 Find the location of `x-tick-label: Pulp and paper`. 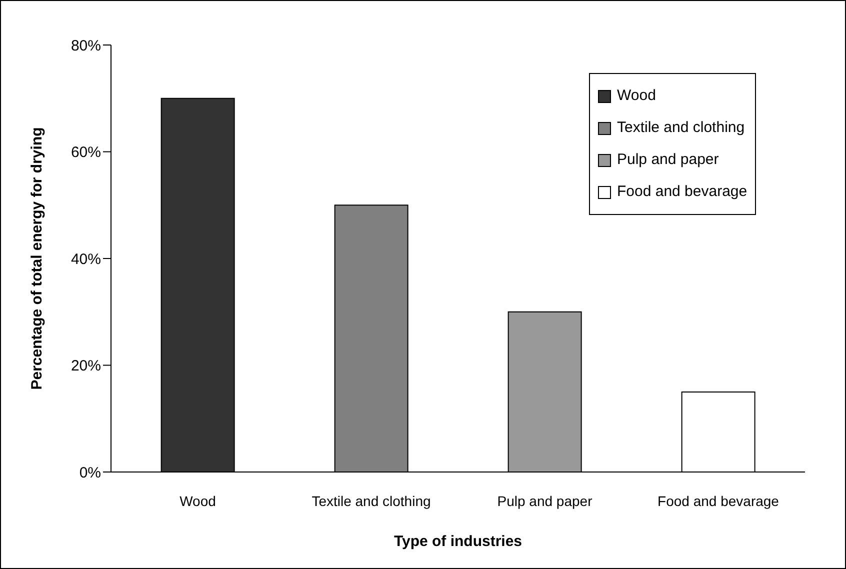

x-tick-label: Pulp and paper is located at coordinates (545, 500).